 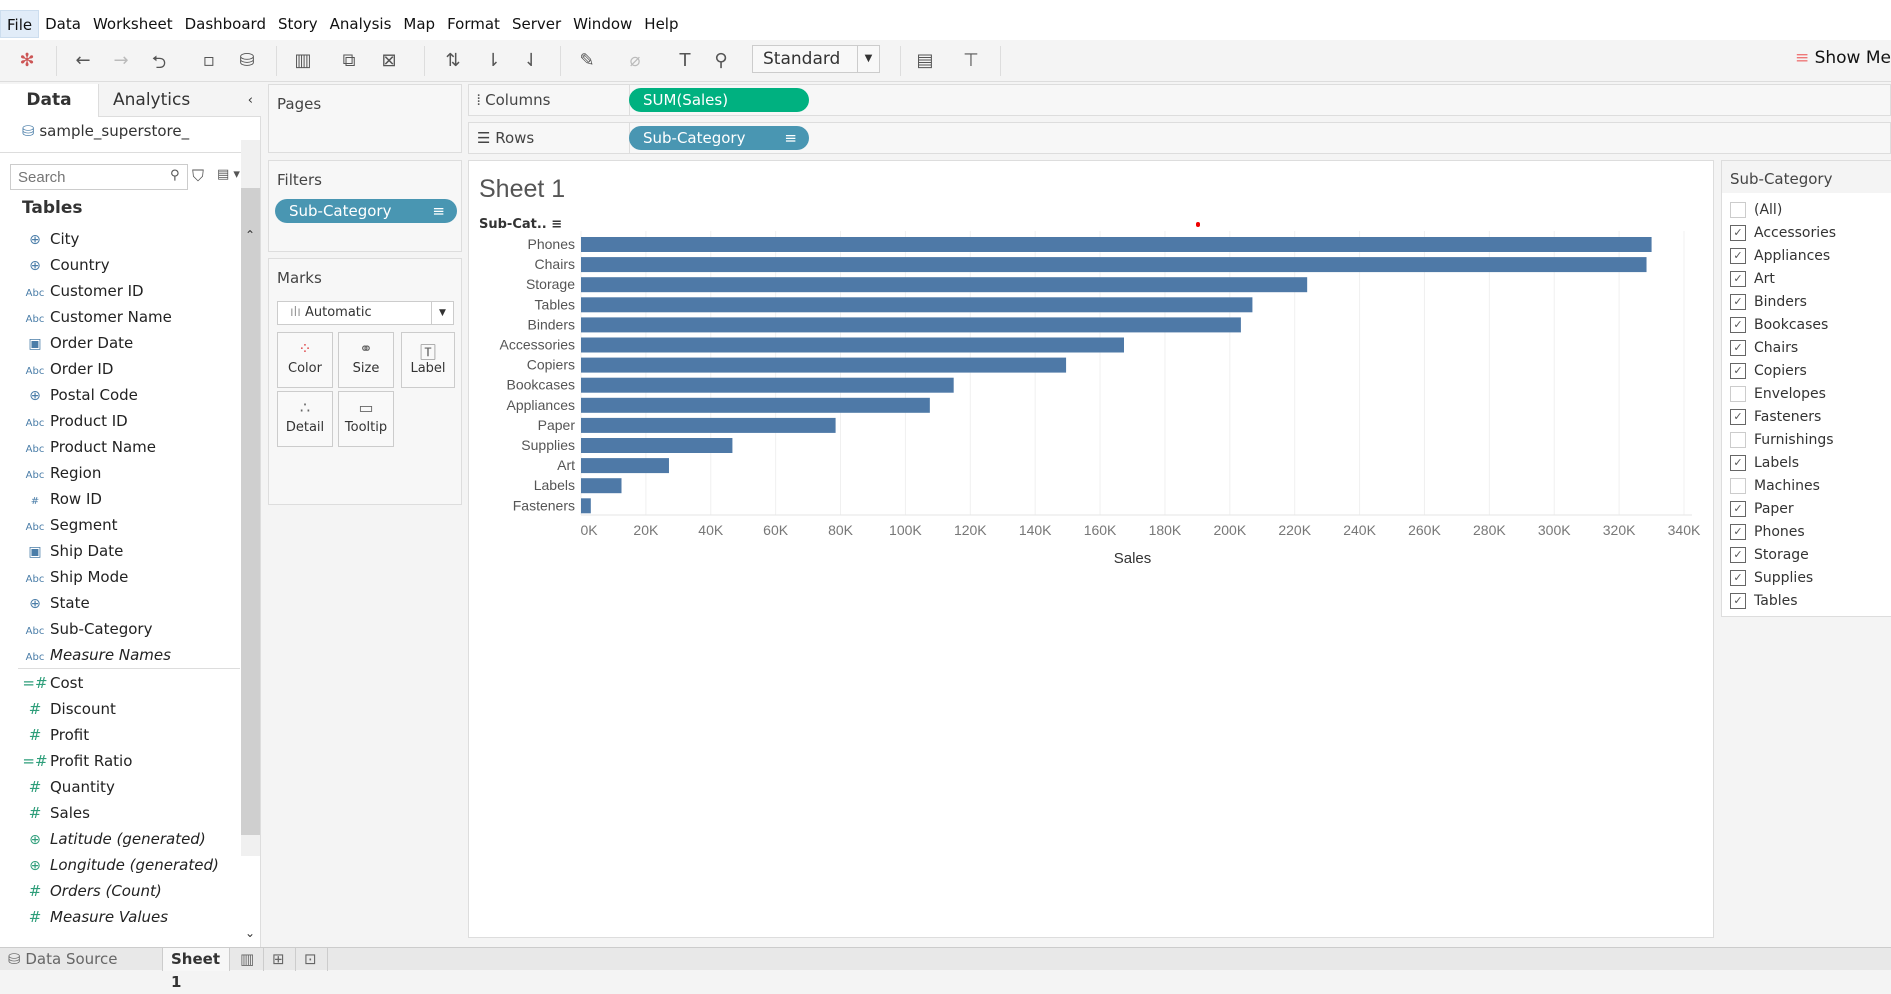 What do you see at coordinates (69, 525) in the screenshot?
I see `field-item: Abc Segment` at bounding box center [69, 525].